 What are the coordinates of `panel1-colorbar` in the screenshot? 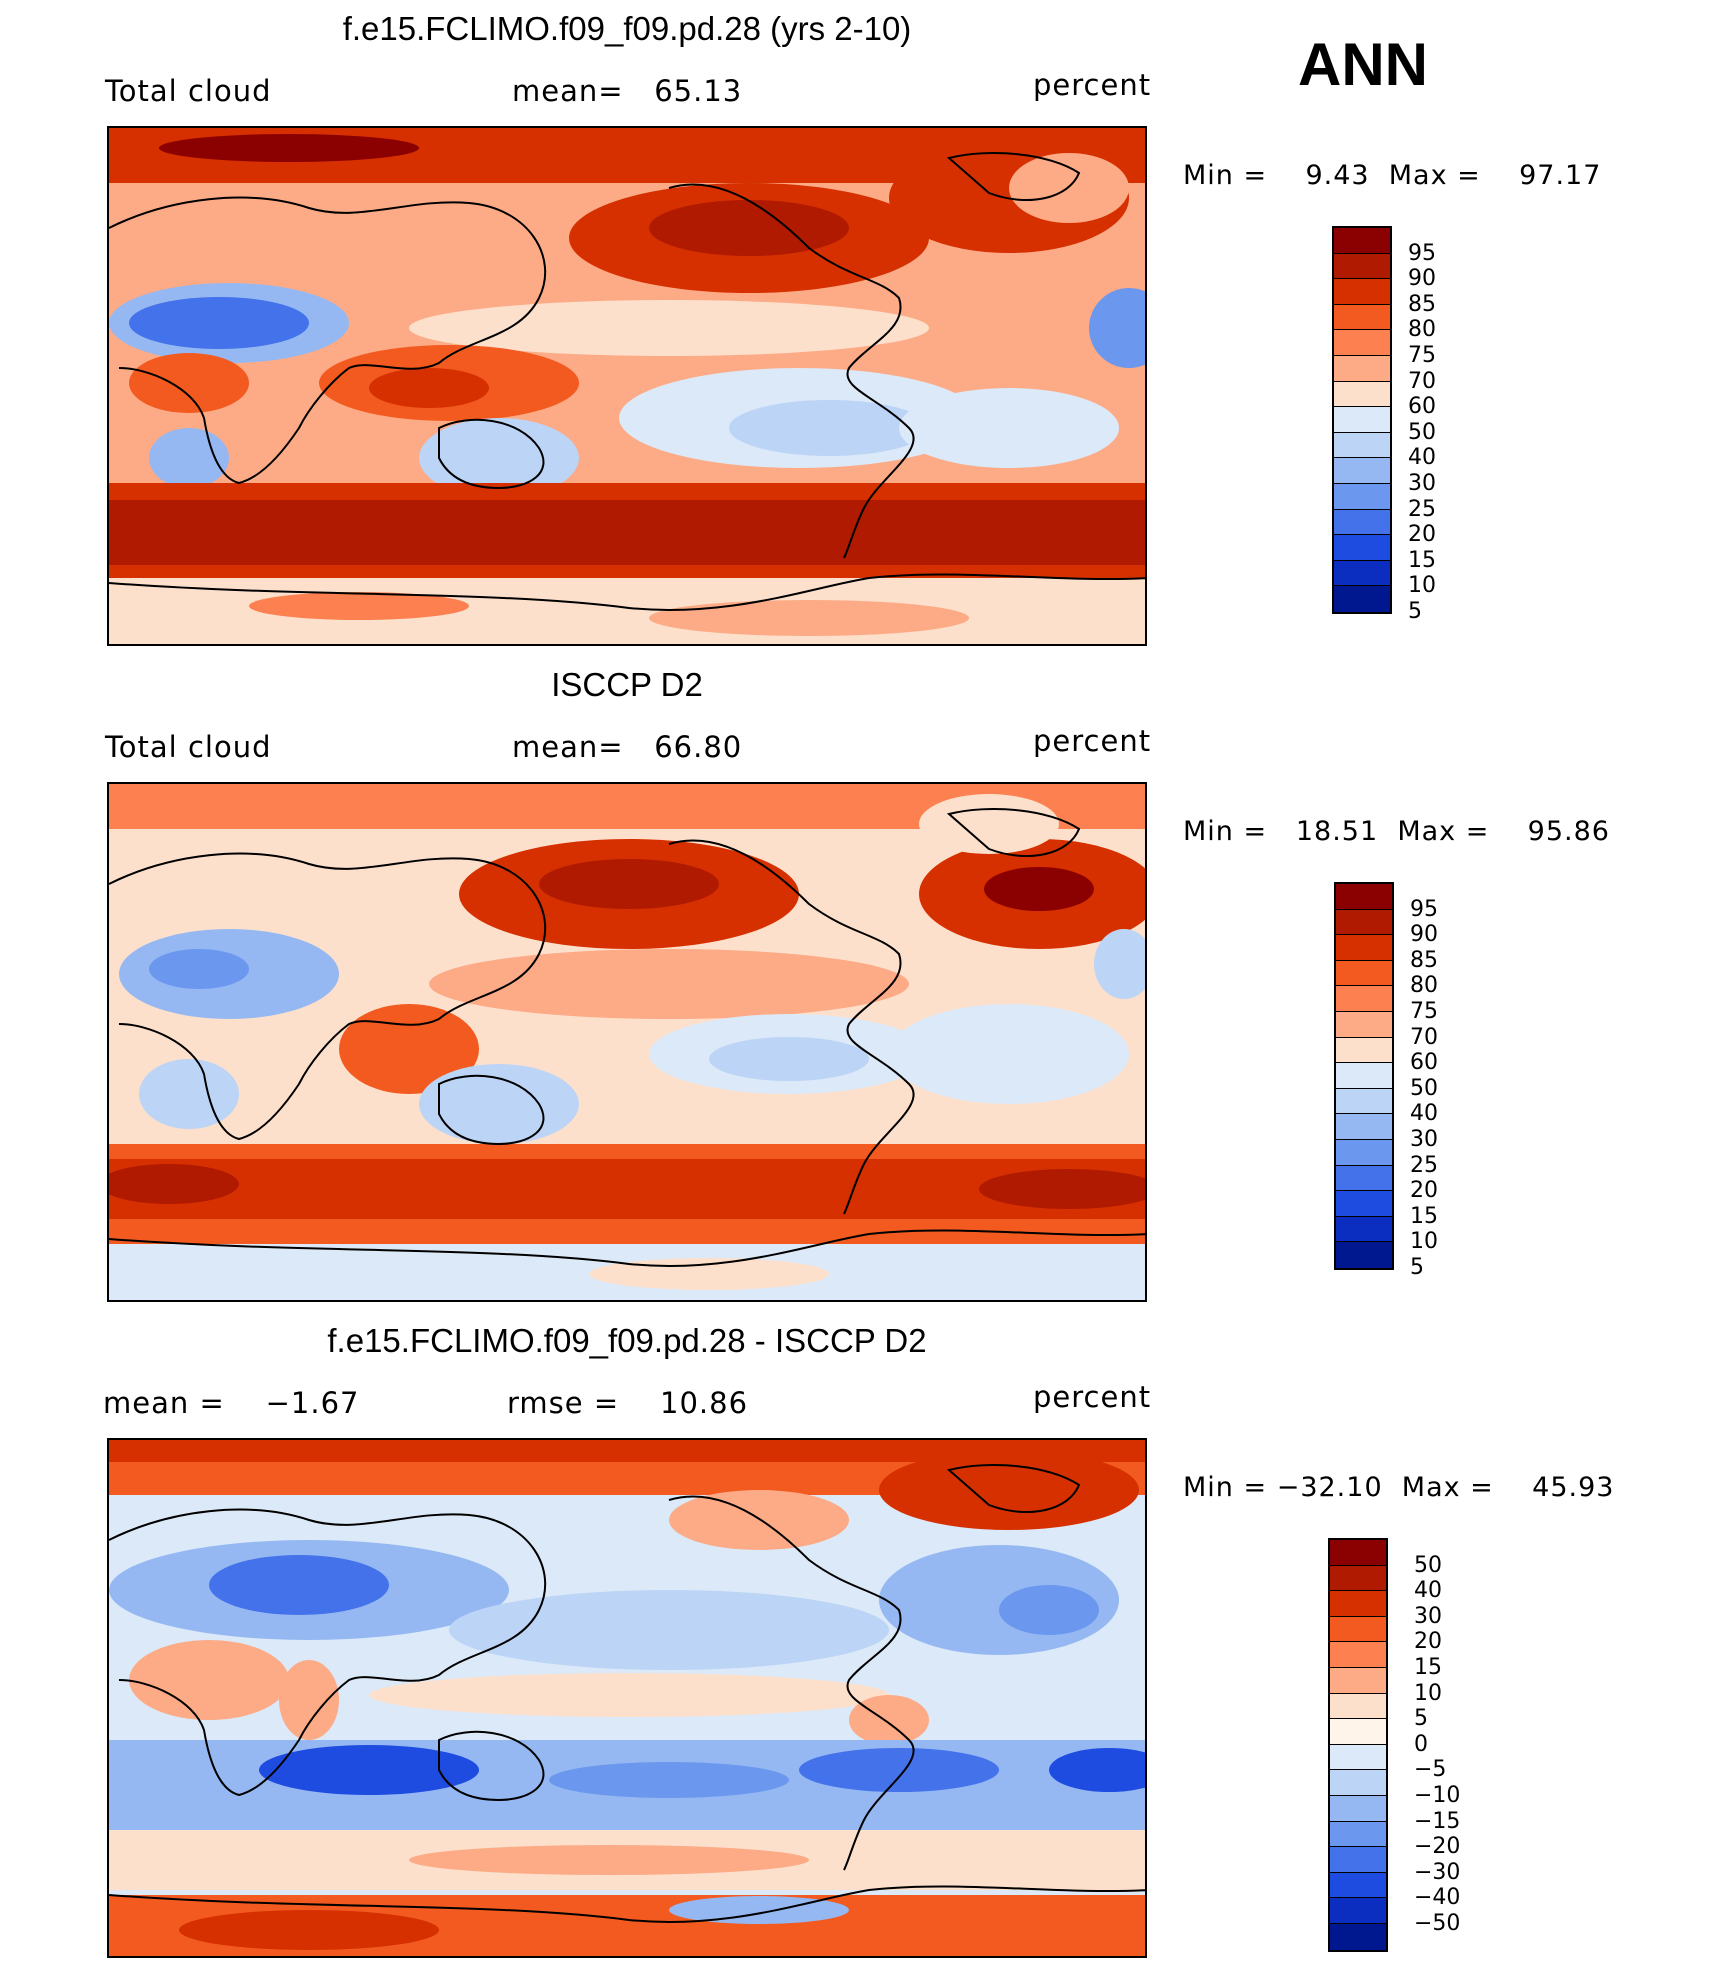 It's located at (1362, 420).